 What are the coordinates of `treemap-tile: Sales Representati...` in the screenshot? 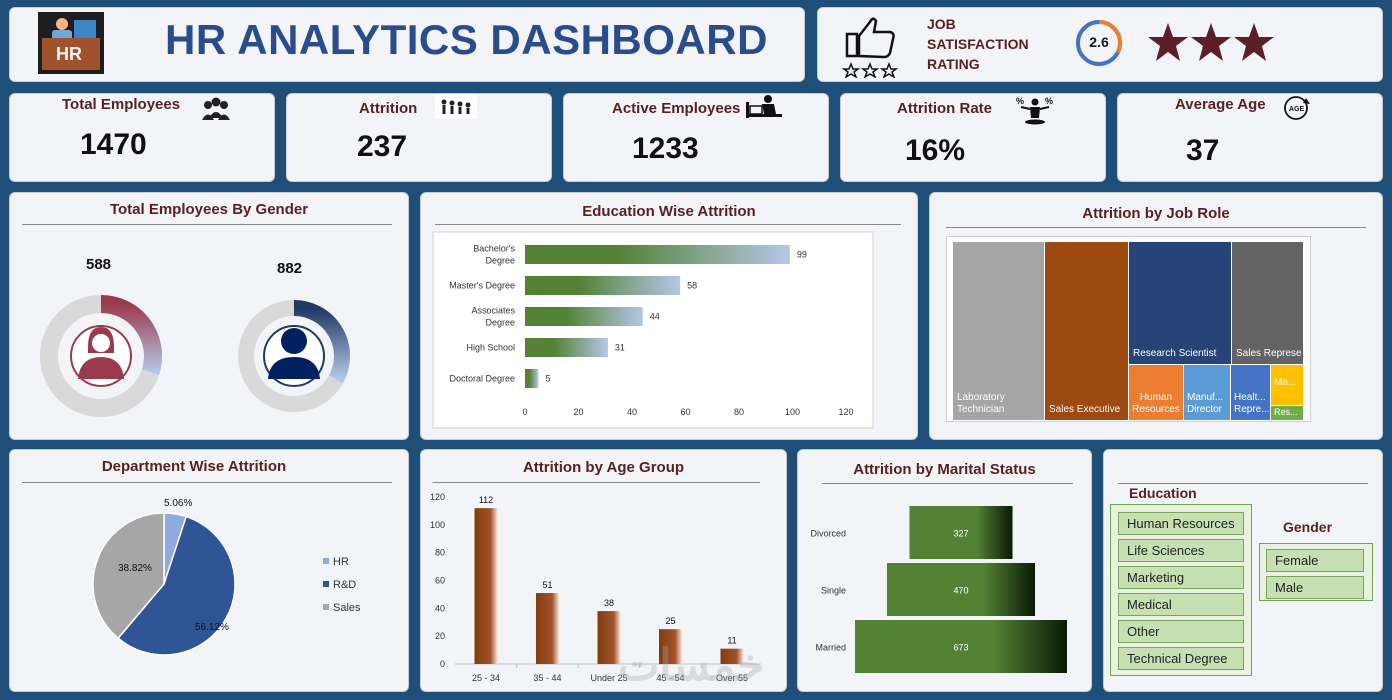 It's located at (1267, 303).